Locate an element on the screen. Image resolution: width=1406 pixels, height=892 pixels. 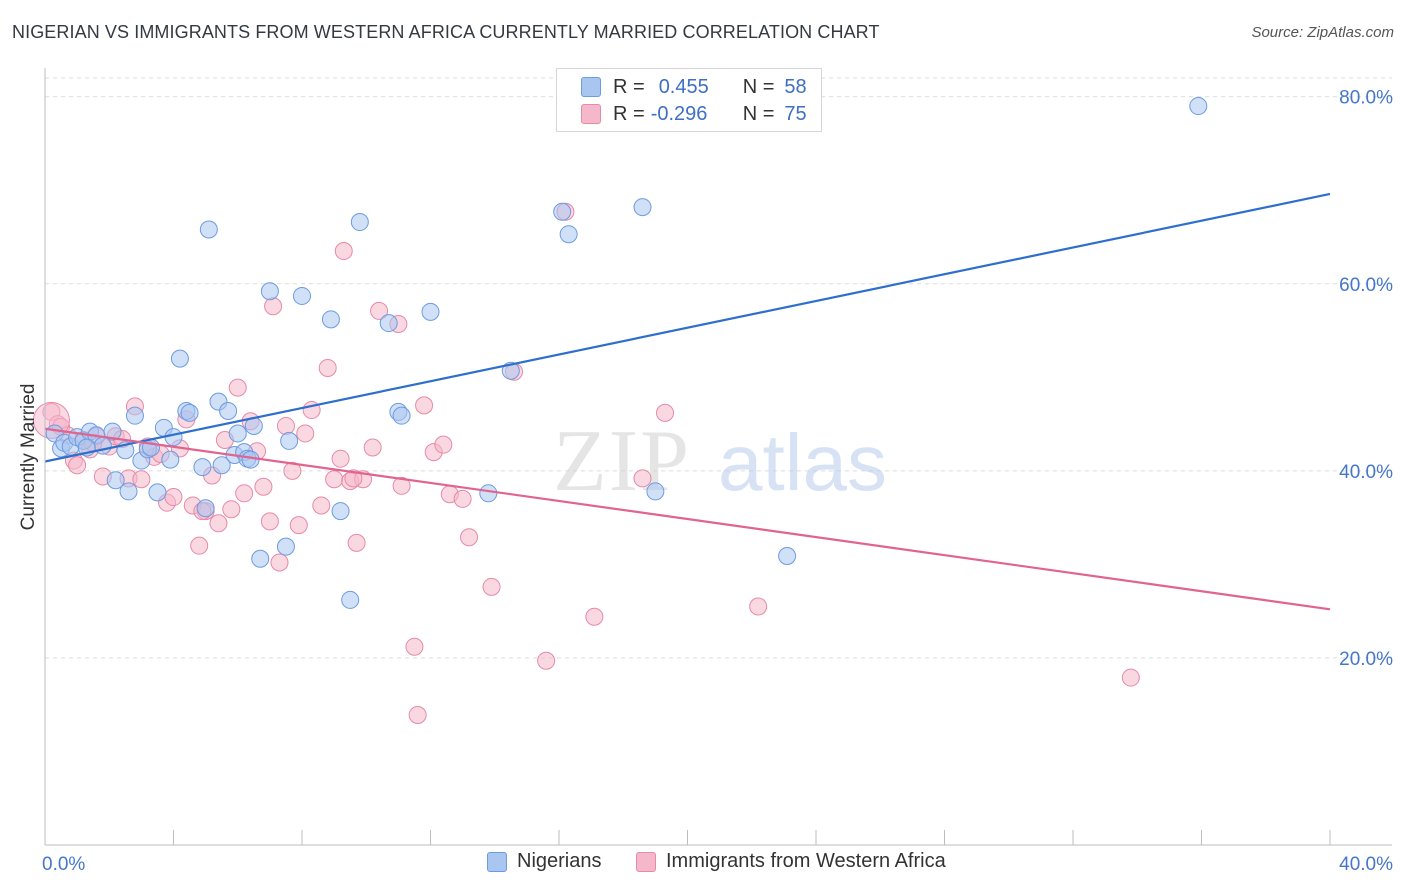
legend-row-immigrants: R = -0.296 N = 75 is located at coordinates (694, 114).